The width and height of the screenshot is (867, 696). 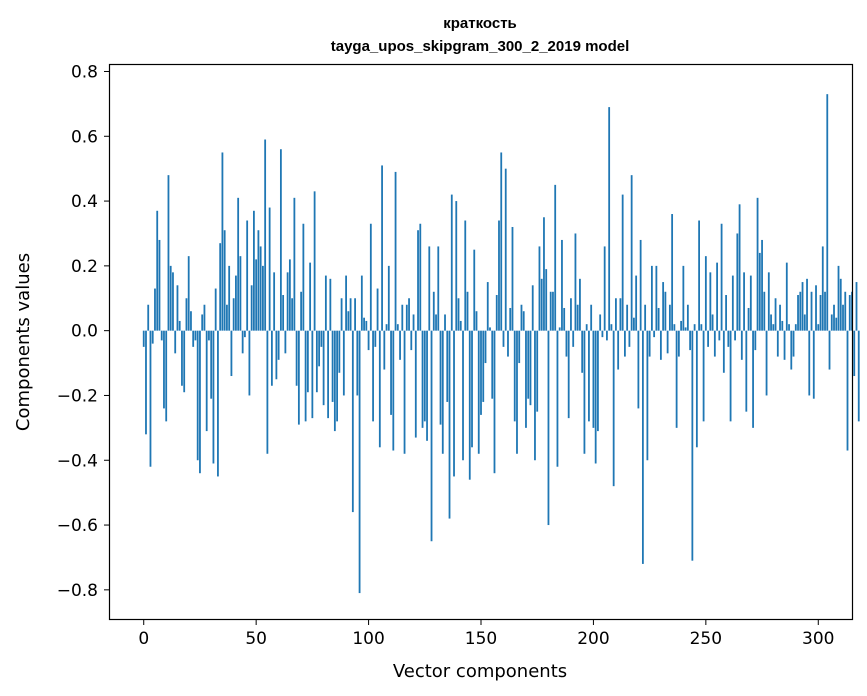 I want to click on chart-subtitle: tayga_upos_skipgram_300_2_2019 model, so click(x=480, y=46).